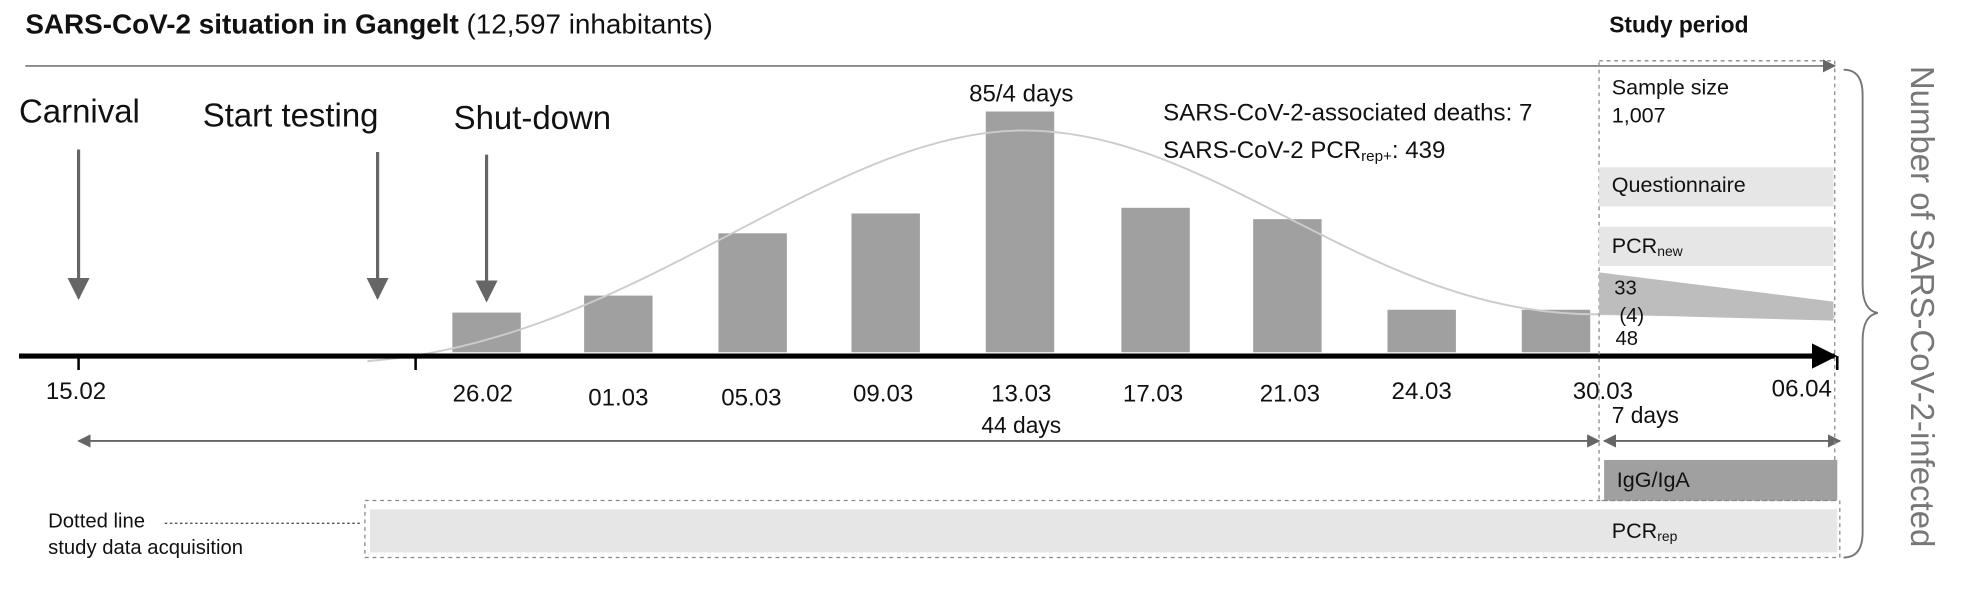 Image resolution: width=1964 pixels, height=612 pixels. Describe the element at coordinates (1153, 394) in the screenshot. I see `date-label: 17.03` at that location.